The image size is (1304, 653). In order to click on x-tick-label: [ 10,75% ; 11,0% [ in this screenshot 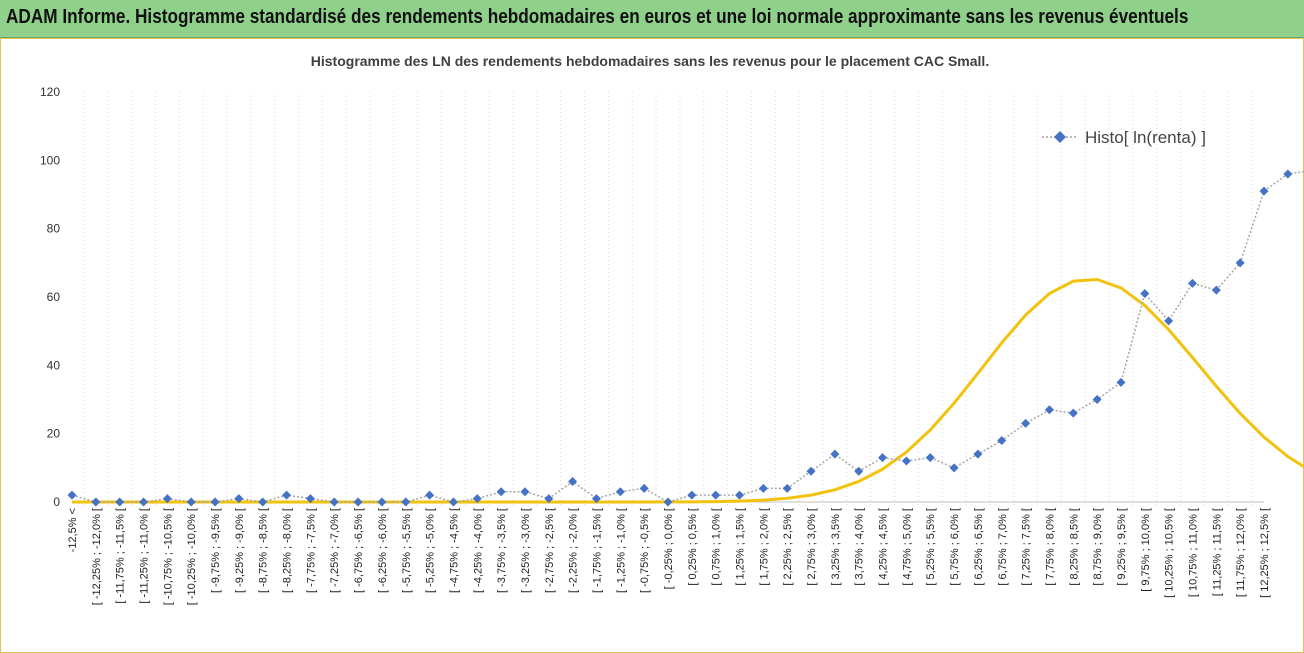, I will do `click(1193, 552)`.